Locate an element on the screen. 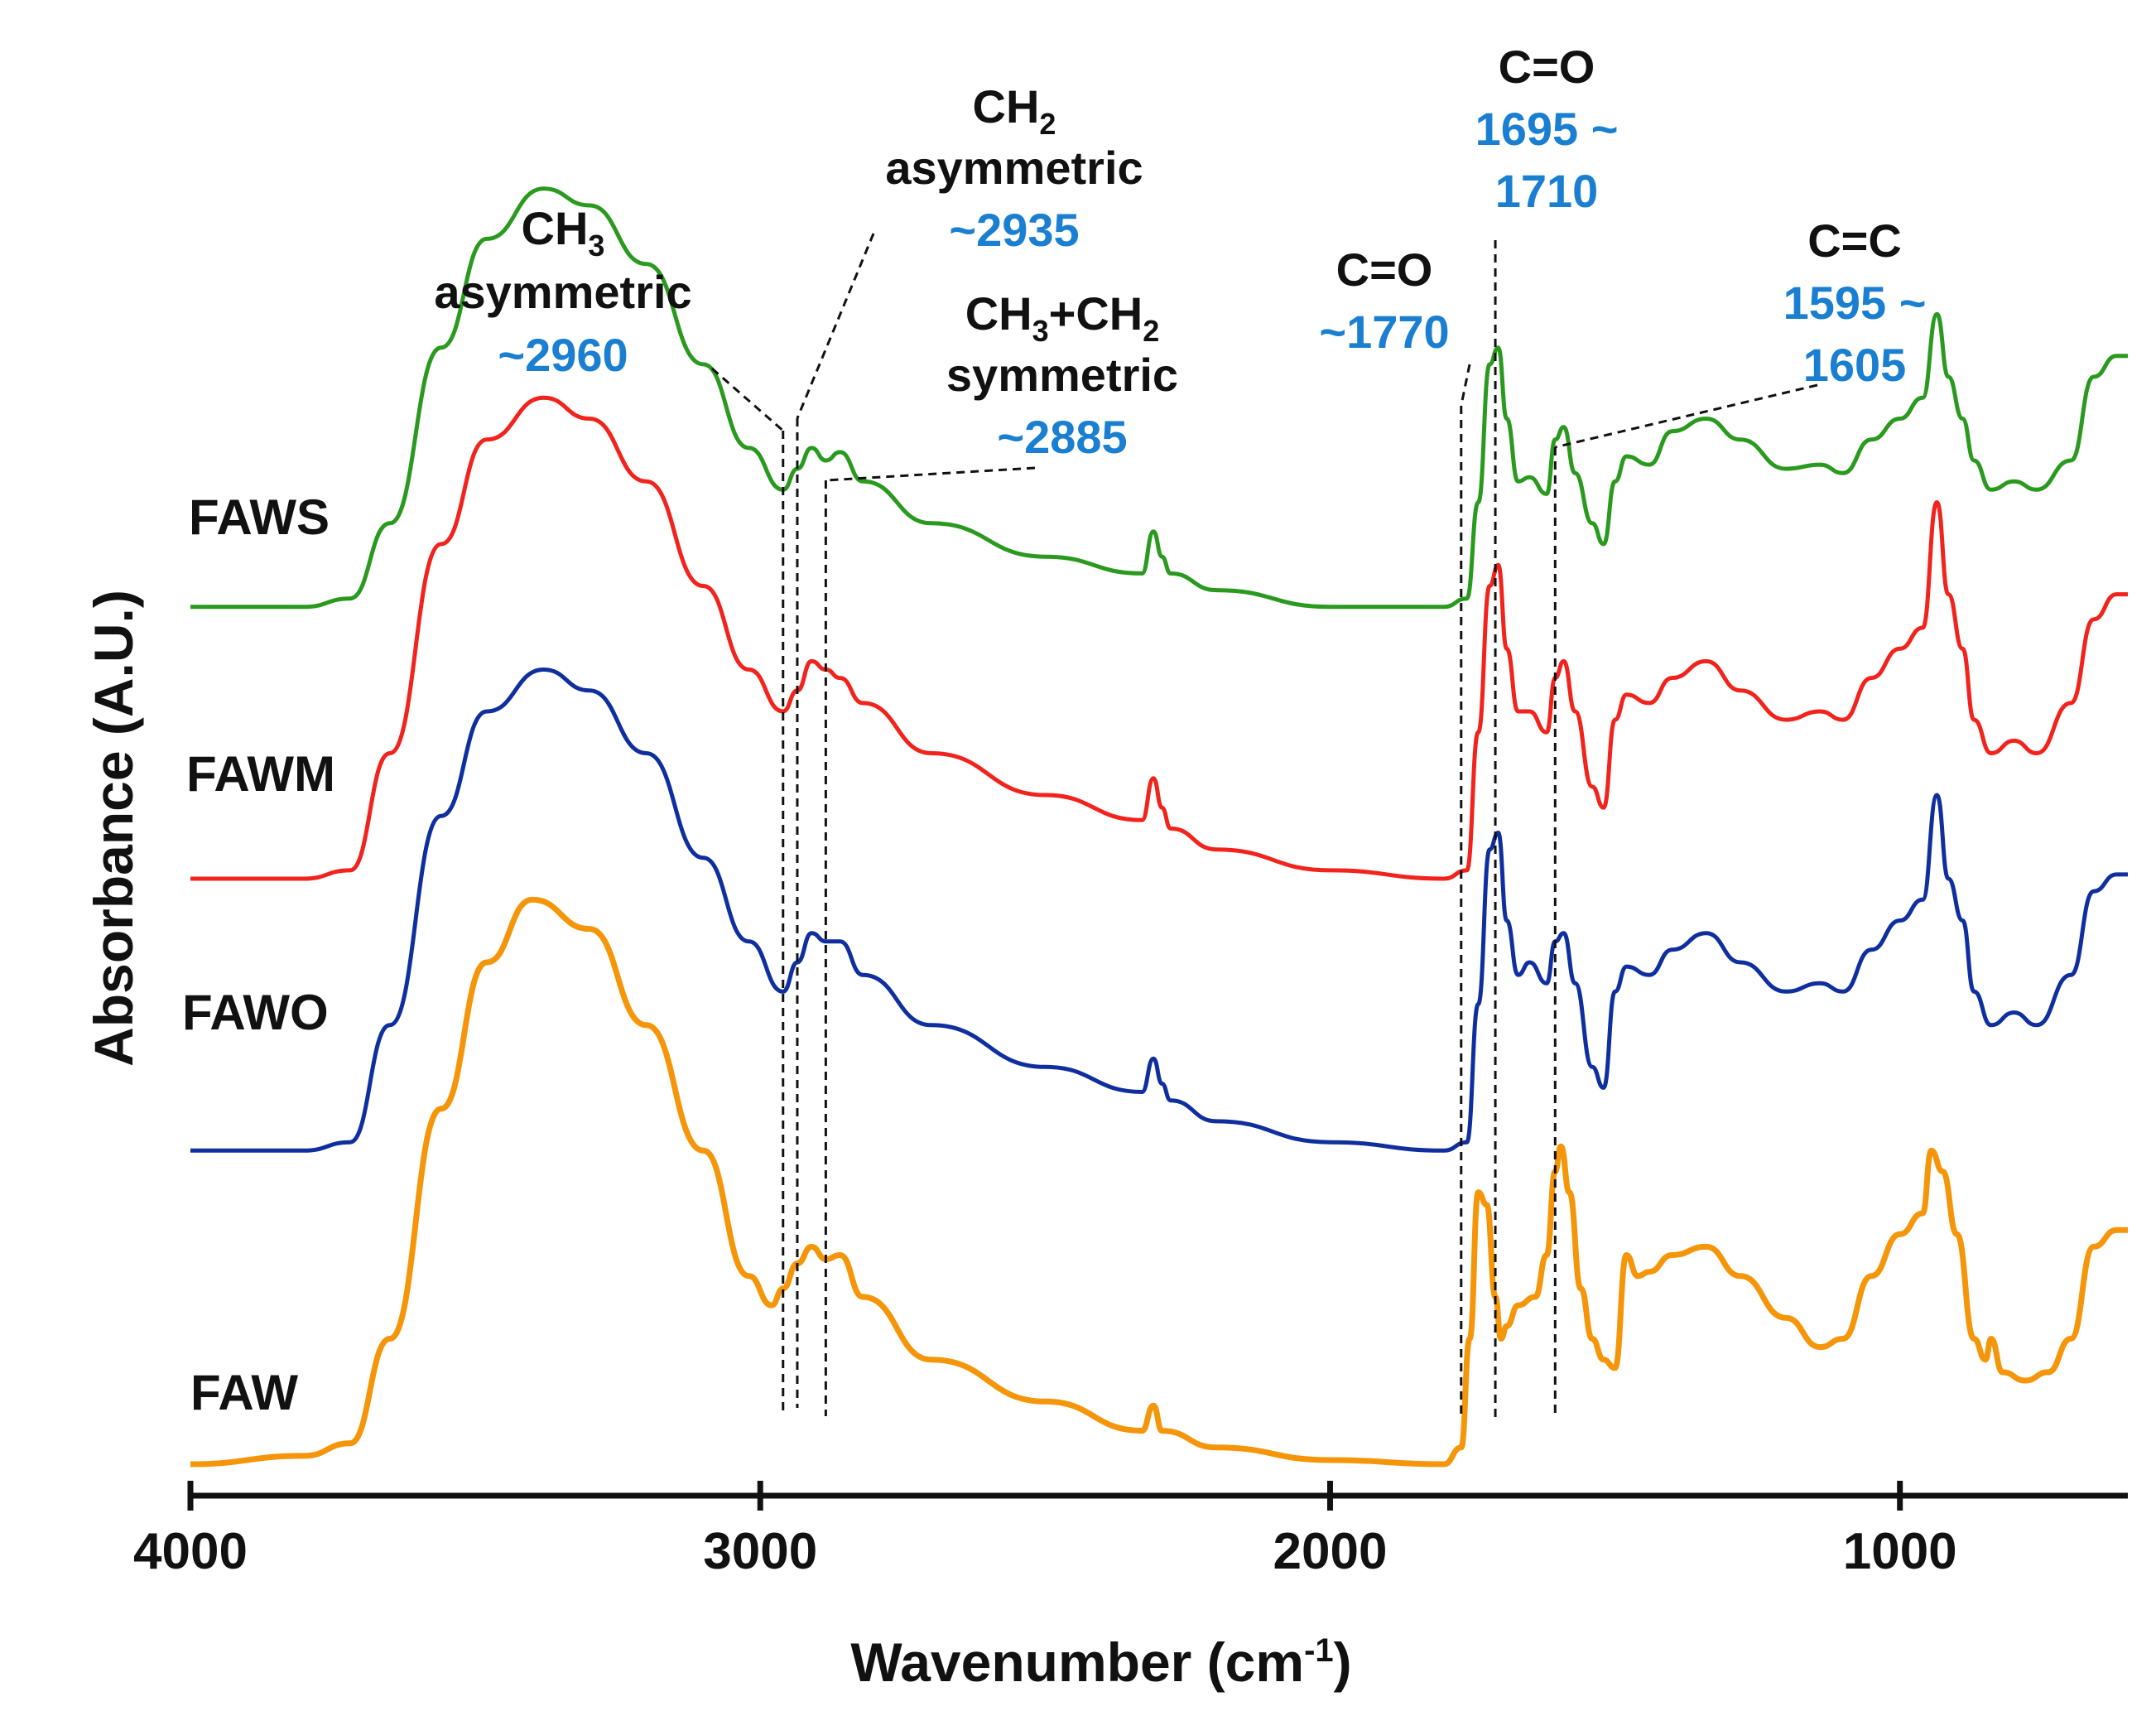 Image resolution: width=2156 pixels, height=1711 pixels. annotation-ch3-mode: asymmetric is located at coordinates (563, 292).